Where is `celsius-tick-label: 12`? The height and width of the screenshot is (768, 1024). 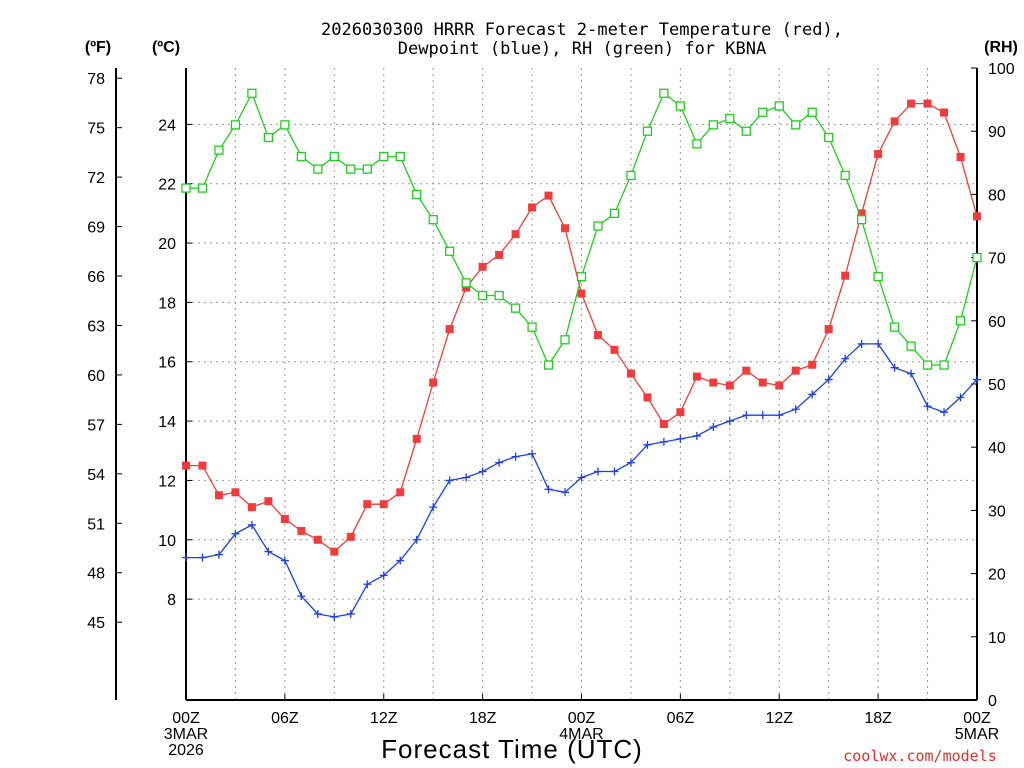 celsius-tick-label: 12 is located at coordinates (167, 481).